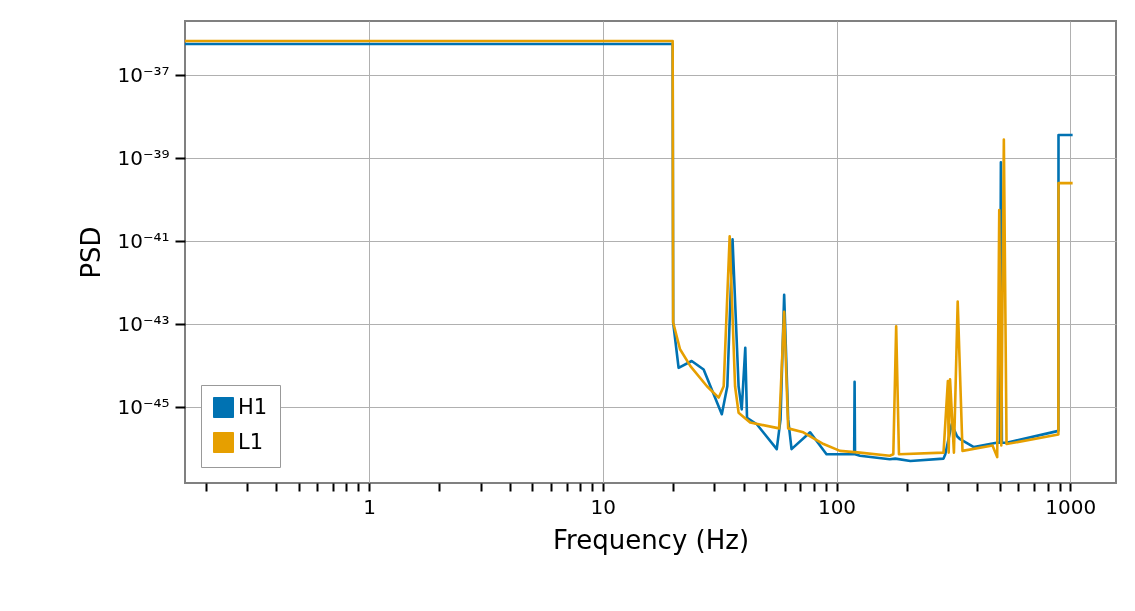 This screenshot has width=1135, height=611. Describe the element at coordinates (369, 506) in the screenshot. I see `x-tick-label: 1` at that location.